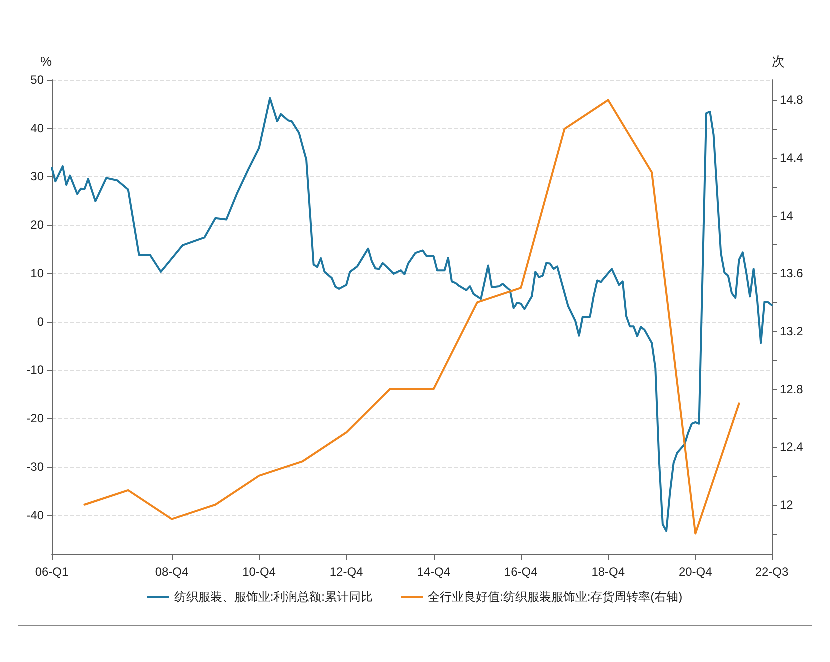 This screenshot has height=662, width=830. I want to click on y-tick-label: -40, so click(35, 515).